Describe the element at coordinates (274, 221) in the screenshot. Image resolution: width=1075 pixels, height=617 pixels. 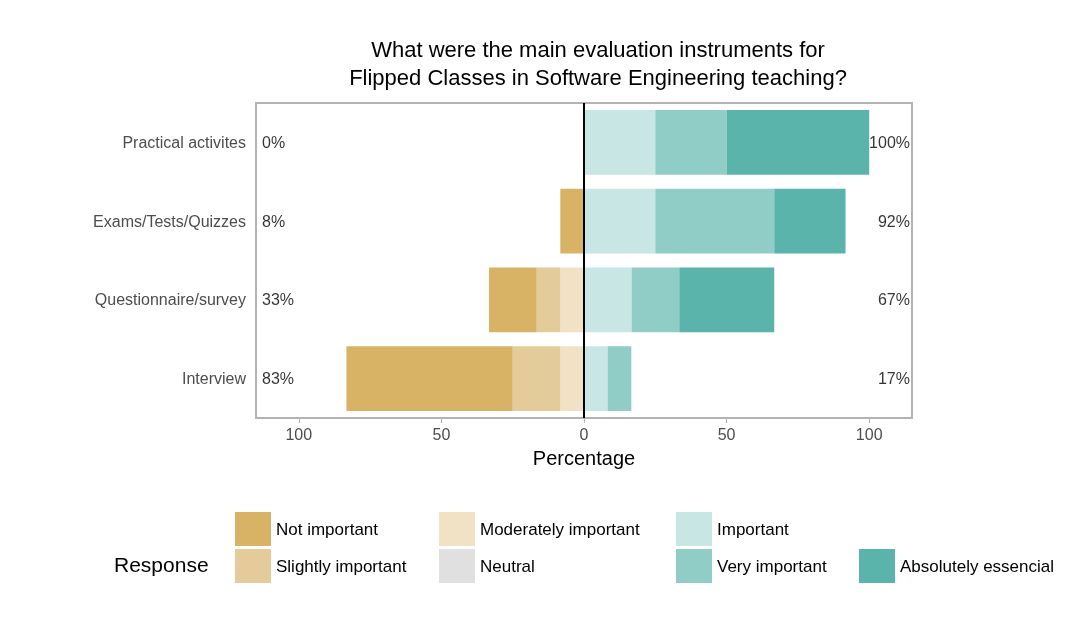
I see `annotation: 8%` at that location.